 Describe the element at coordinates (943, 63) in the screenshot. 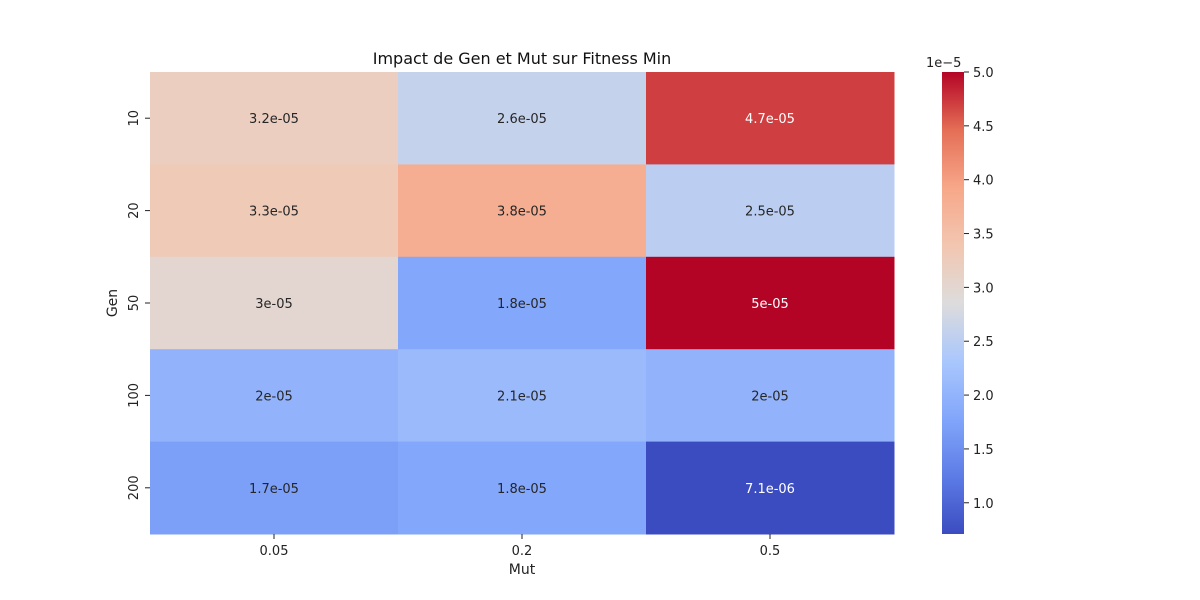

I see `colorbar-exponent-label: 1e−5` at that location.